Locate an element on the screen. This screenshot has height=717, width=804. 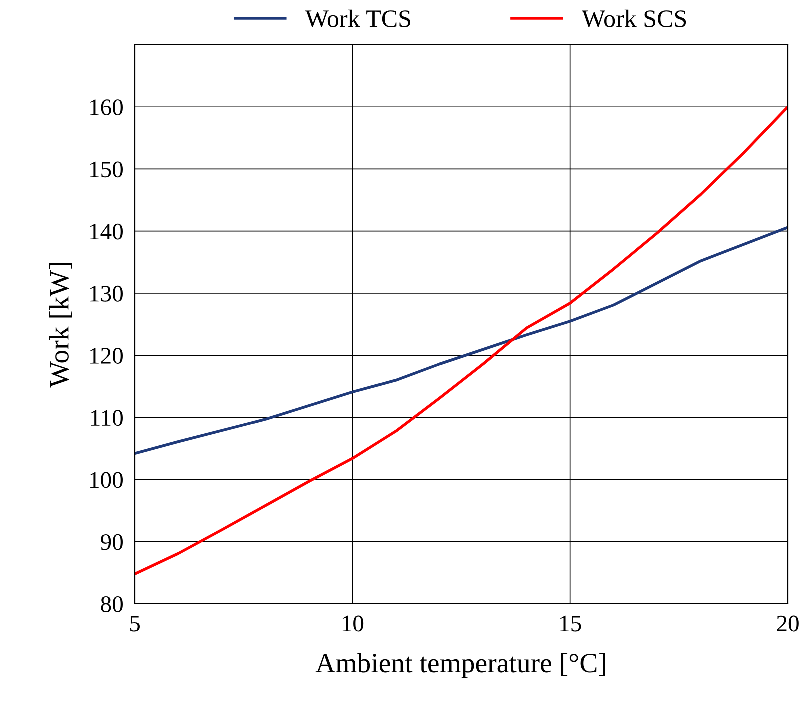
y-tick-label: 120 is located at coordinates (106, 356).